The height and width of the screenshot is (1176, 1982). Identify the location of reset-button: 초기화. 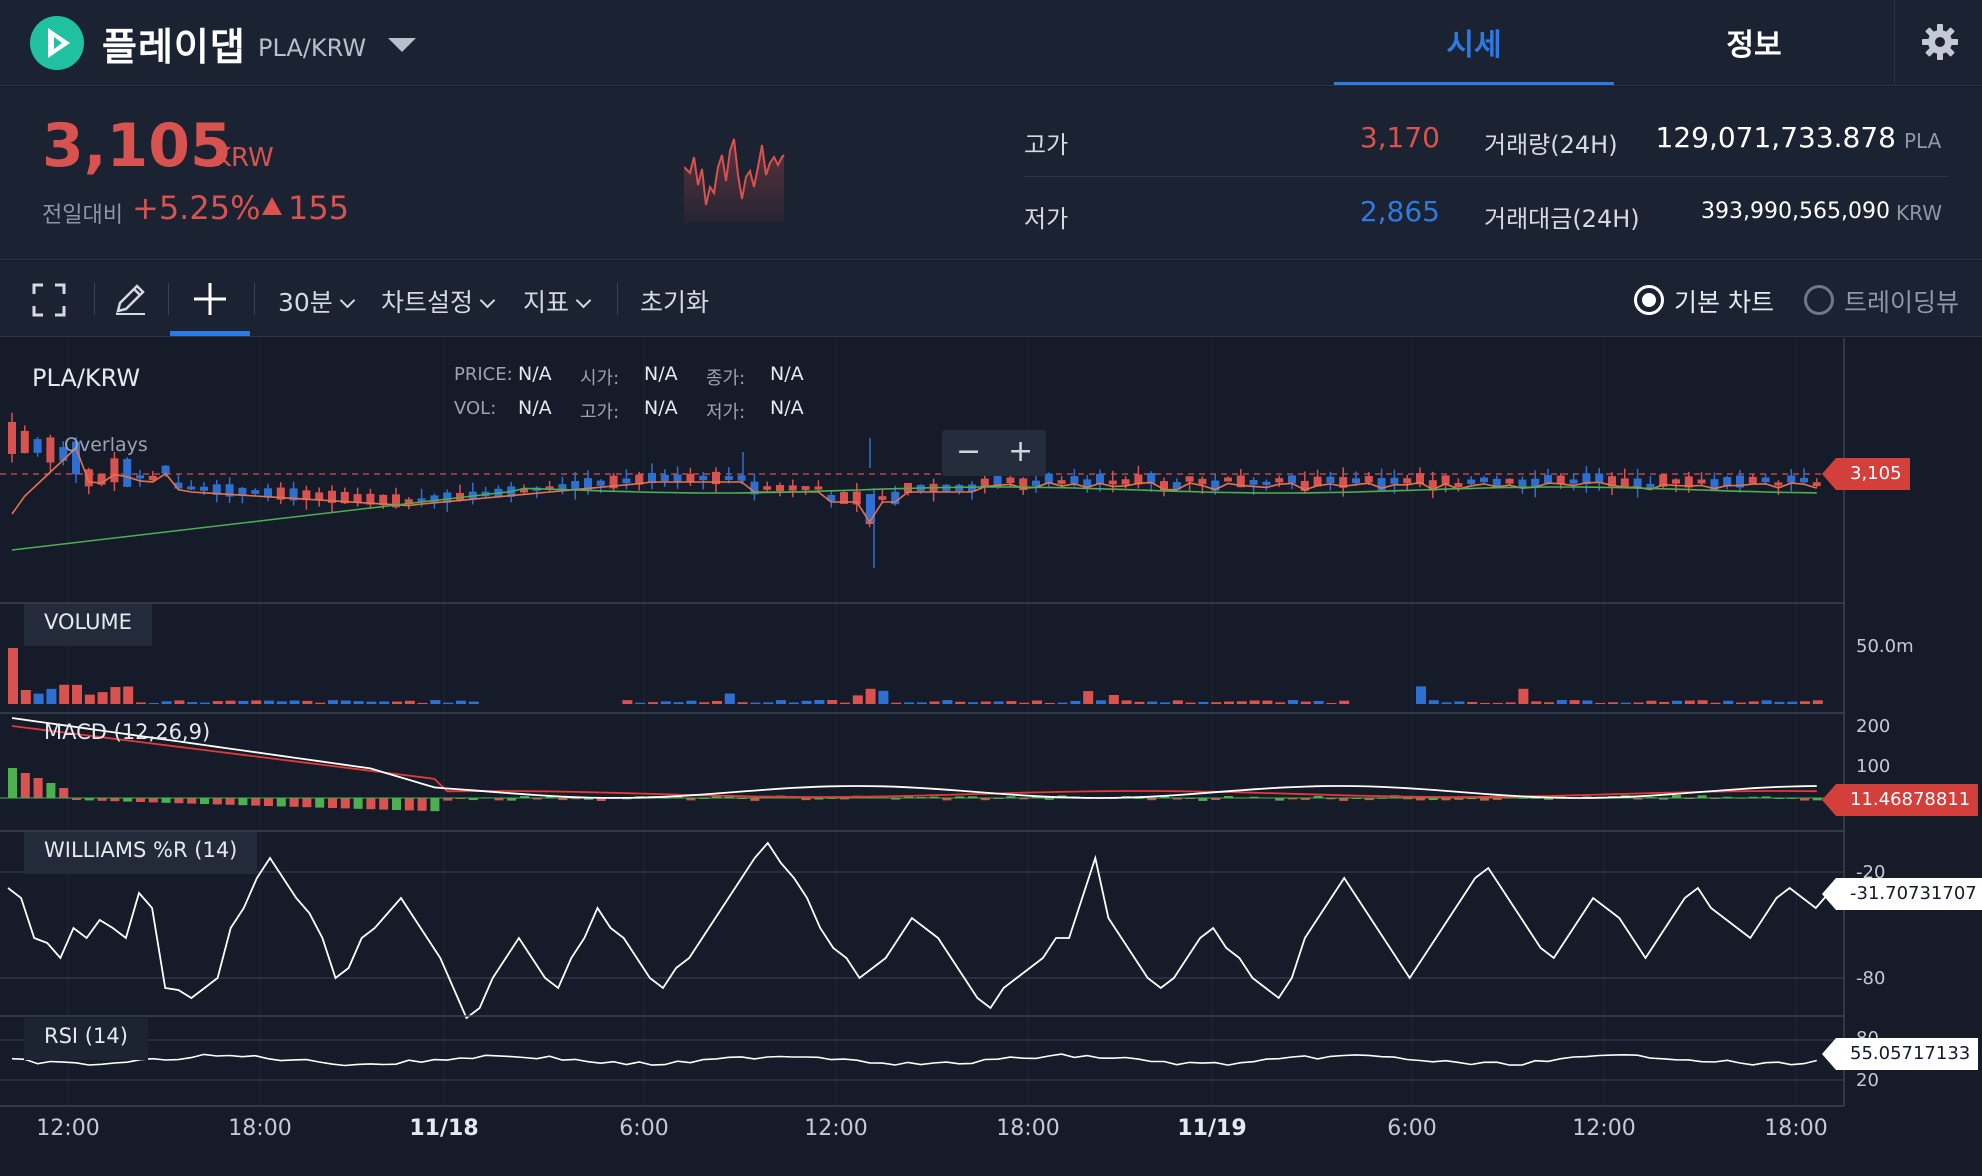
(675, 302).